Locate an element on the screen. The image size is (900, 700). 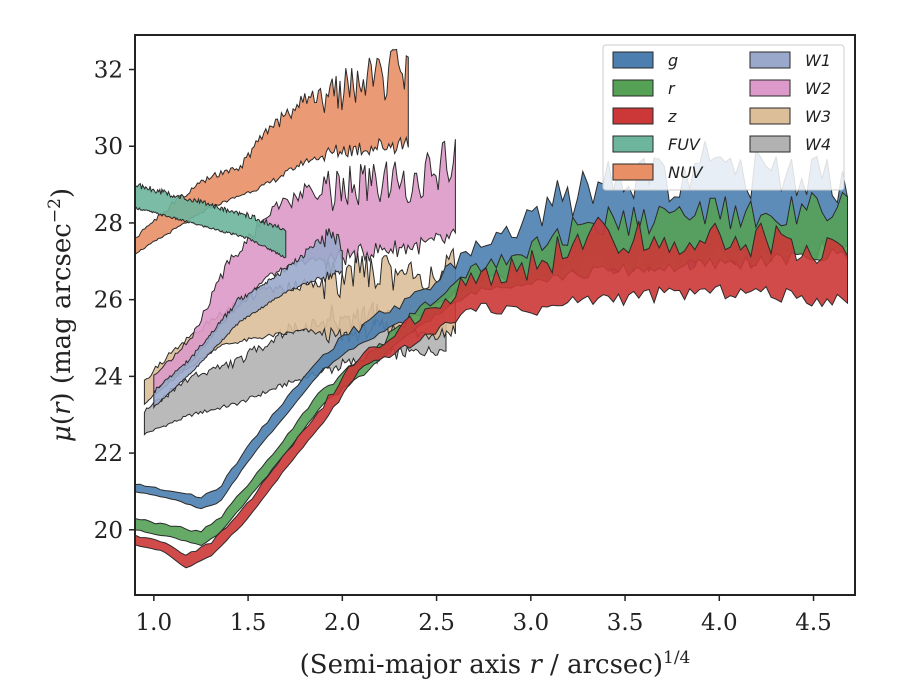
series-band-fuv is located at coordinates (211, 220).